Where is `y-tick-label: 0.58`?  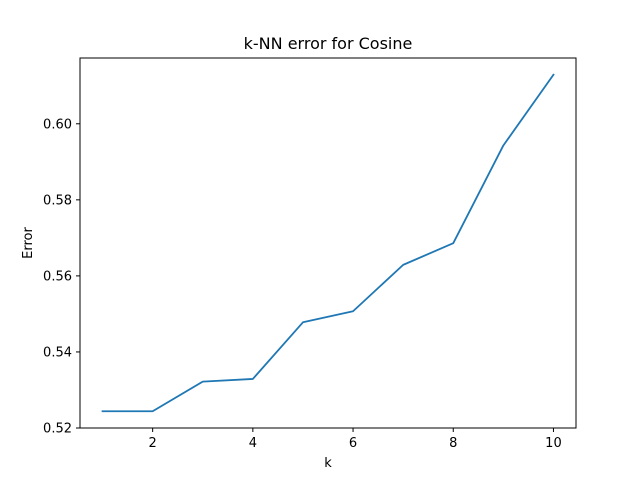
y-tick-label: 0.58 is located at coordinates (57, 200).